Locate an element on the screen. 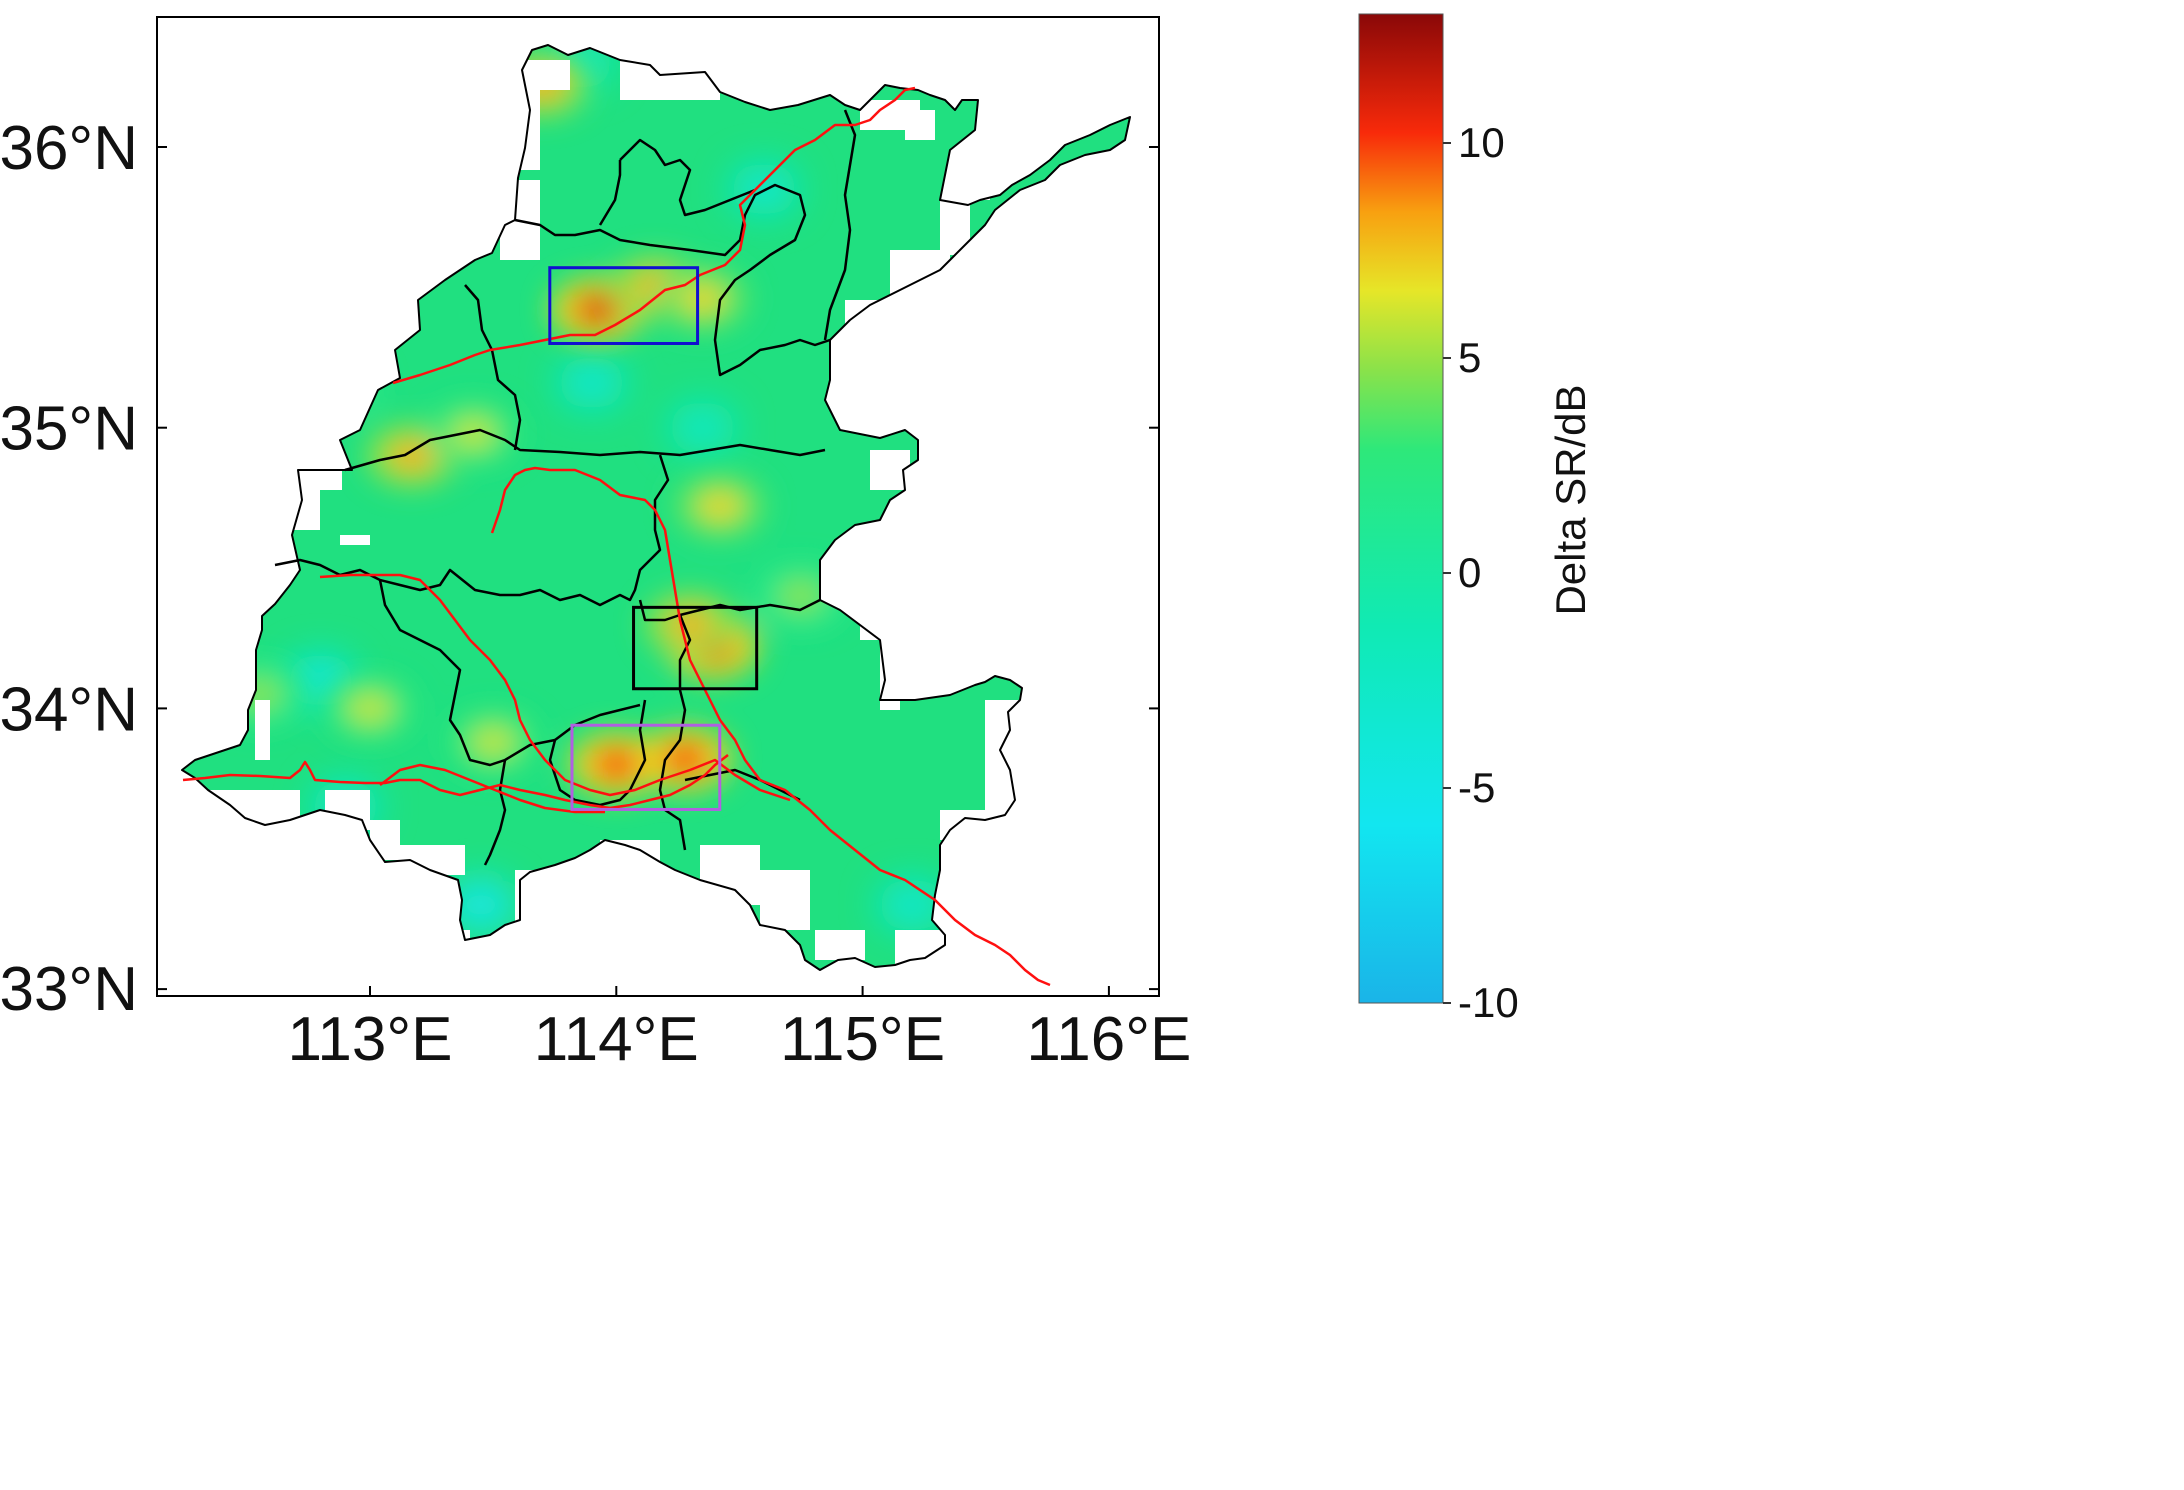 This screenshot has width=2184, height=1490. lat-label: 34°N is located at coordinates (69, 709).